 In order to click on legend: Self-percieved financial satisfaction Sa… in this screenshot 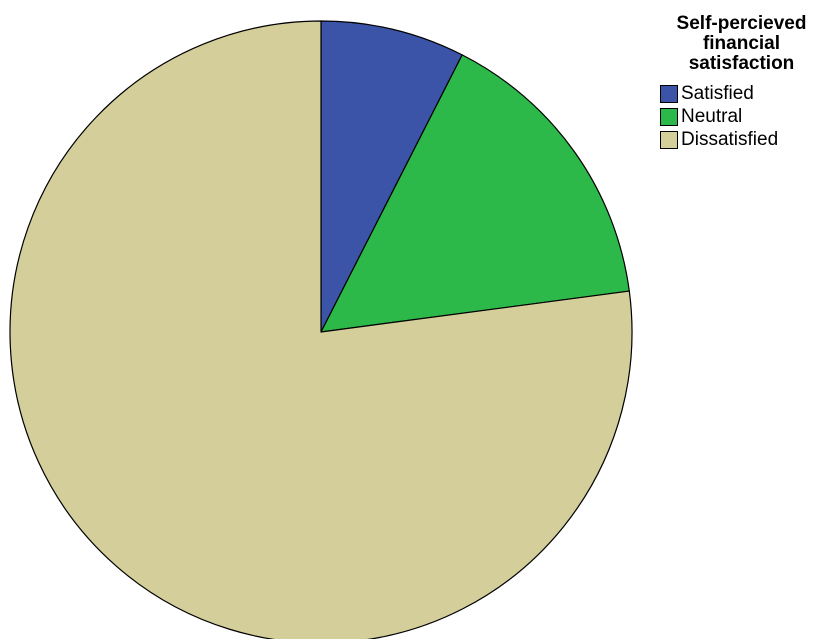, I will do `click(741, 82)`.